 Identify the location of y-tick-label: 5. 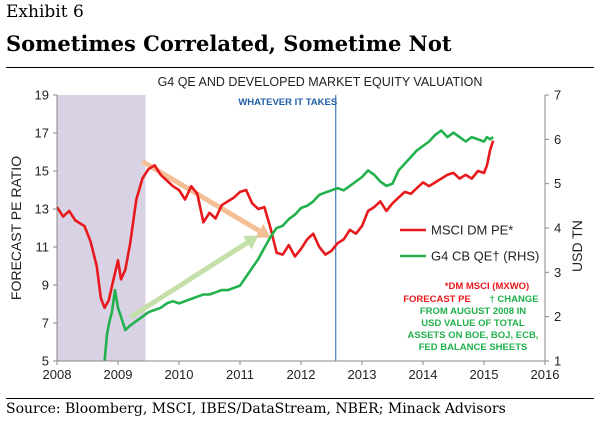
(45, 361).